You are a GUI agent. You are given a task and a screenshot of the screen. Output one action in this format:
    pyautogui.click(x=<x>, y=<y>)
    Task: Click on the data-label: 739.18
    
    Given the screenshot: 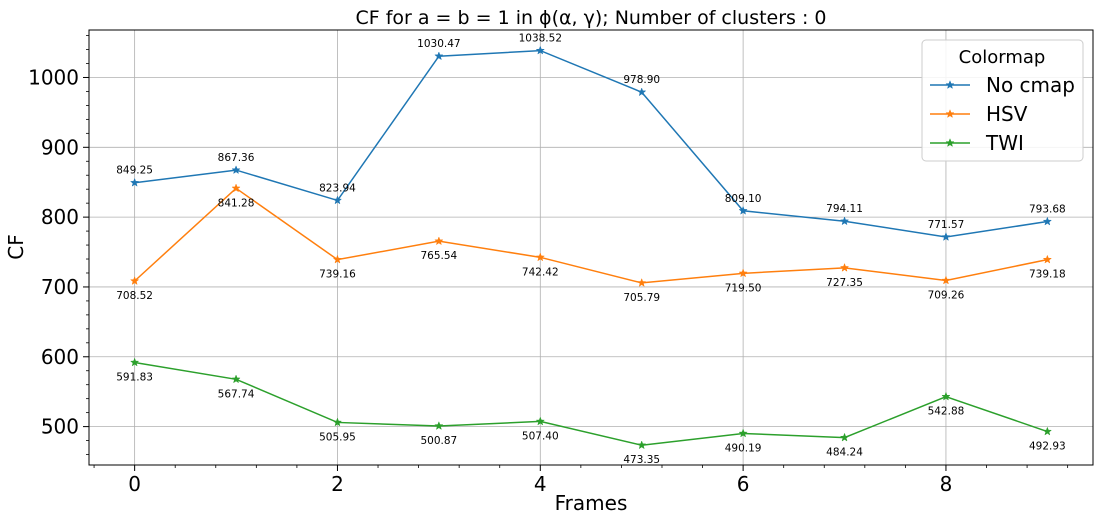 What is the action you would take?
    pyautogui.click(x=1047, y=275)
    